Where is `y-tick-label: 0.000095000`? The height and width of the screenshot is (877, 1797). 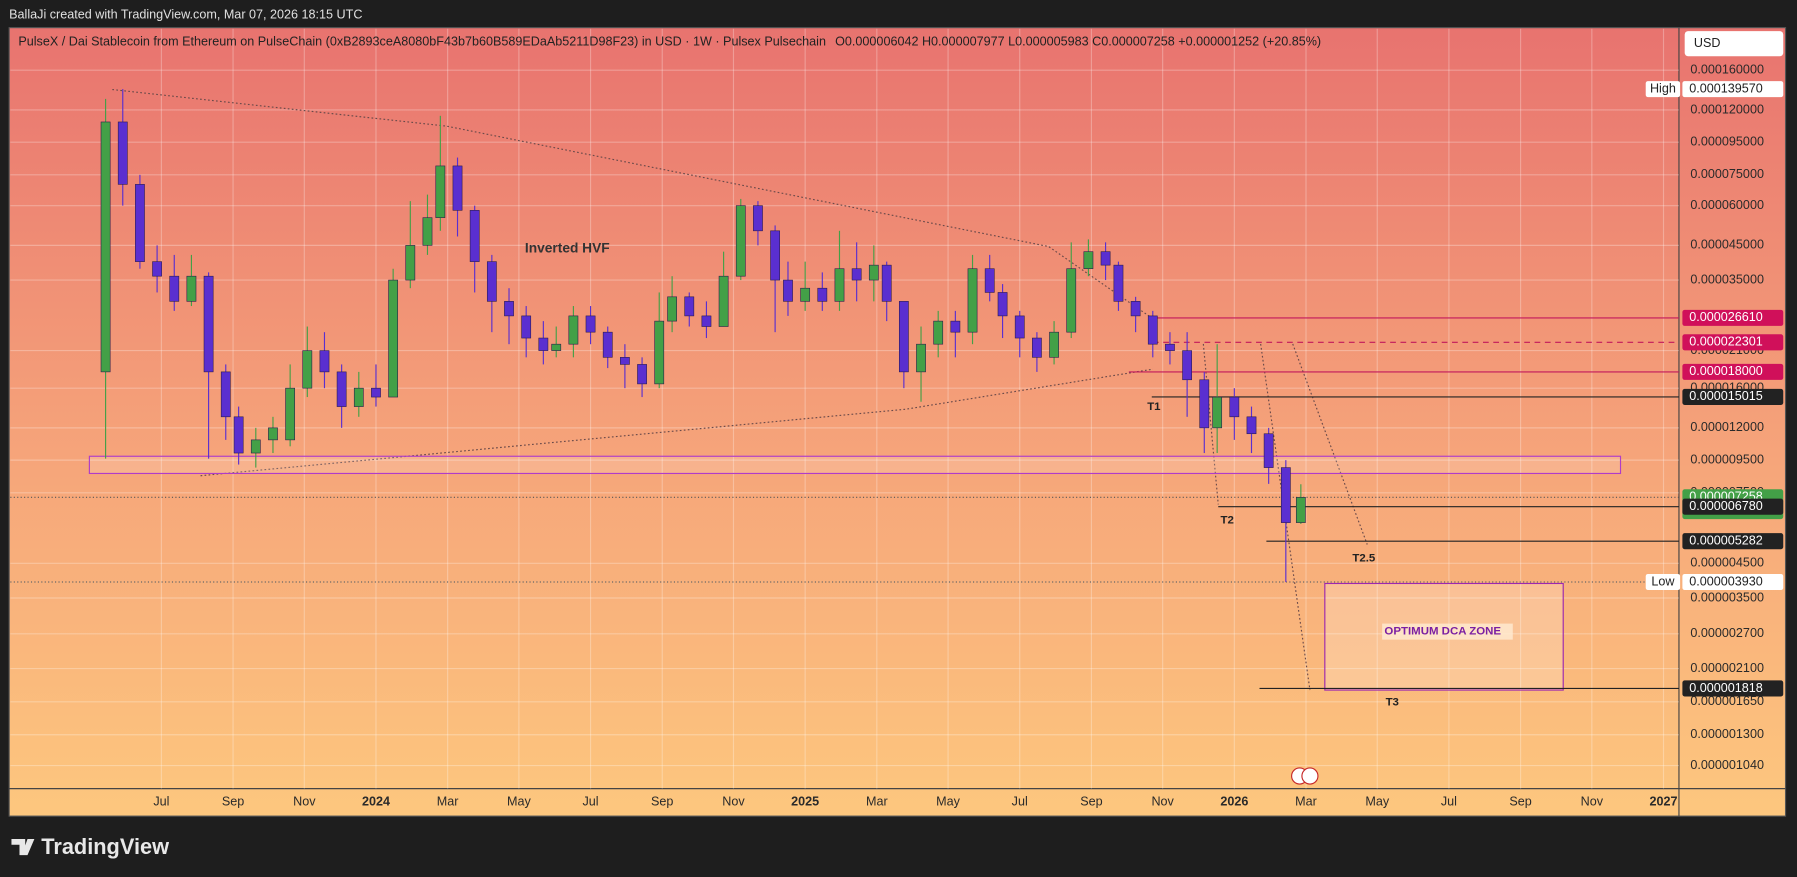 y-tick-label: 0.000095000 is located at coordinates (1727, 142).